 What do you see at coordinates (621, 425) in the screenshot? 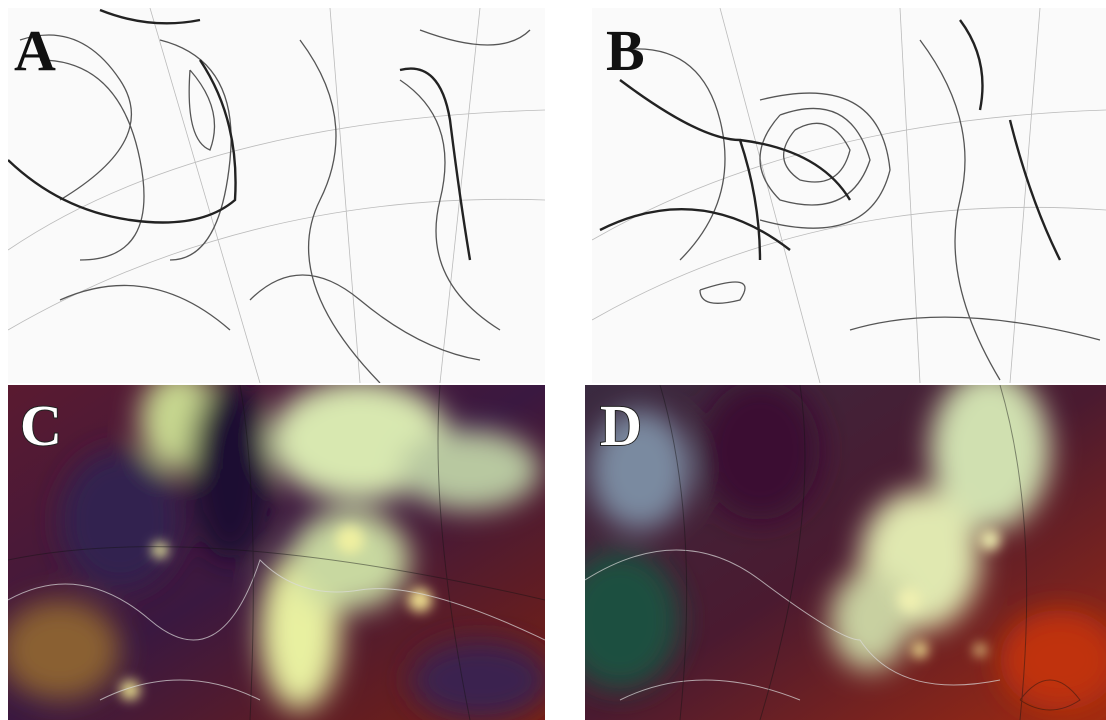
I see `panel-label: D` at bounding box center [621, 425].